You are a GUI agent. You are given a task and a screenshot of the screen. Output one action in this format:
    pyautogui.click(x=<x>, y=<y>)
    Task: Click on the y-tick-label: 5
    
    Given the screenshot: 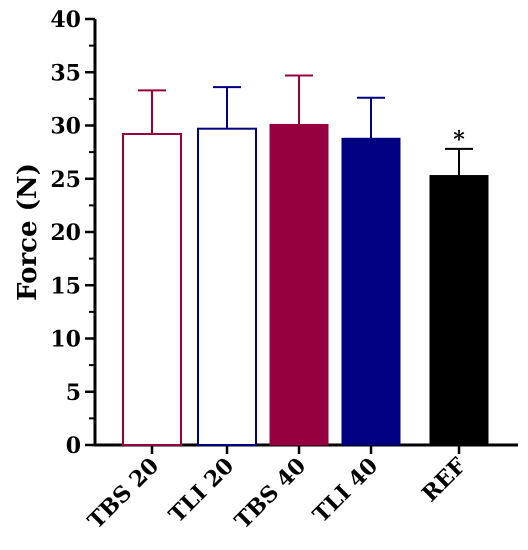 What is the action you would take?
    pyautogui.click(x=73, y=393)
    